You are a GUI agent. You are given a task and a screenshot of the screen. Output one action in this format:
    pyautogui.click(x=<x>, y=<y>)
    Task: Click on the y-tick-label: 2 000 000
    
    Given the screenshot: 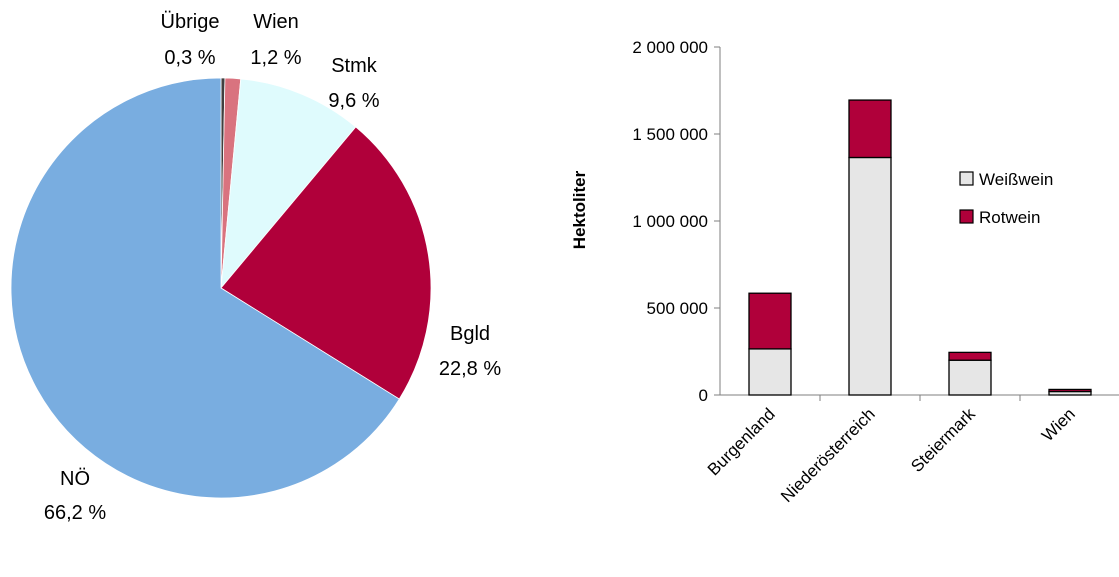 What is the action you would take?
    pyautogui.click(x=670, y=47)
    